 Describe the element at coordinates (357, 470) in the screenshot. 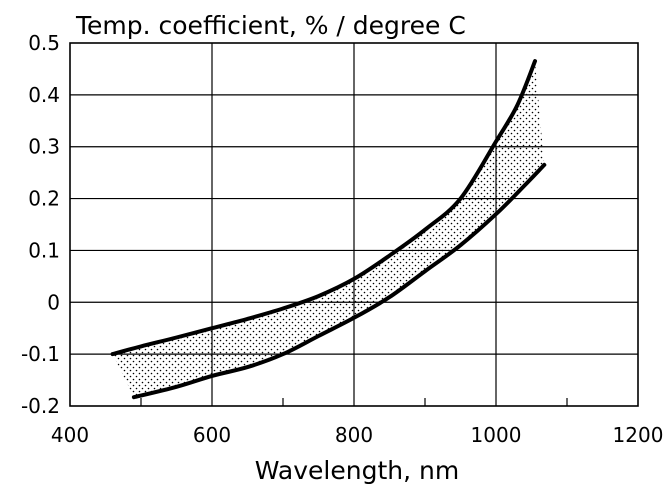

I see `x-axis-label: Wavelength, nm` at that location.